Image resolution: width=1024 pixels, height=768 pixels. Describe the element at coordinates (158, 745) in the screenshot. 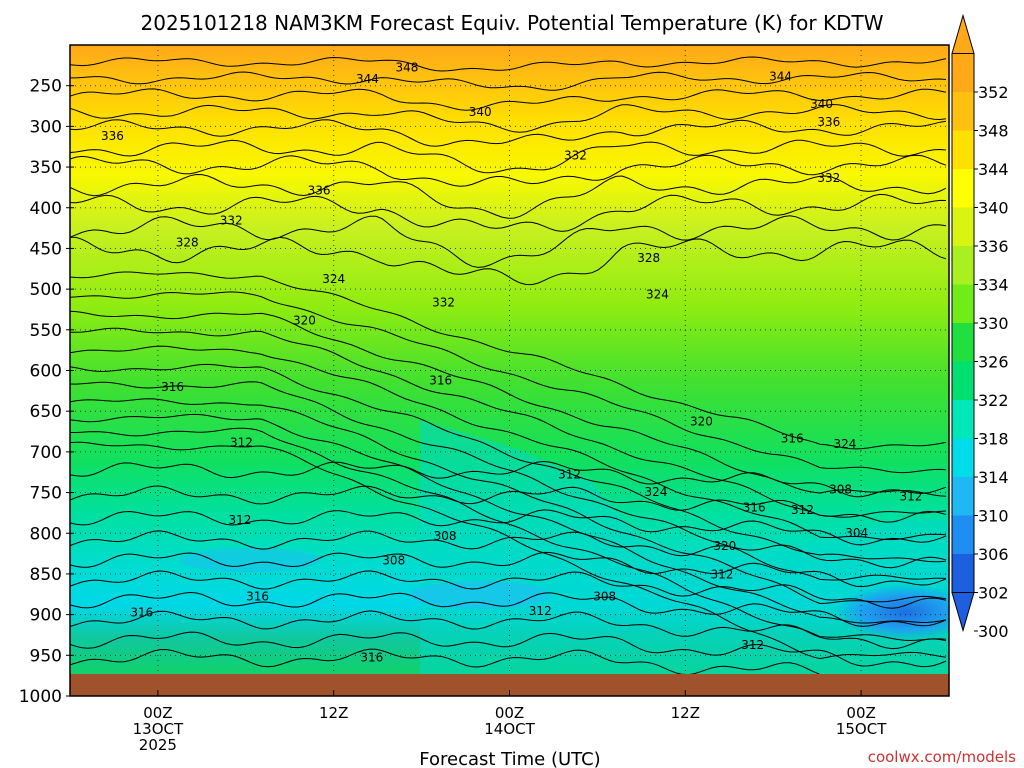

I see `x-tick-label: 2025` at that location.